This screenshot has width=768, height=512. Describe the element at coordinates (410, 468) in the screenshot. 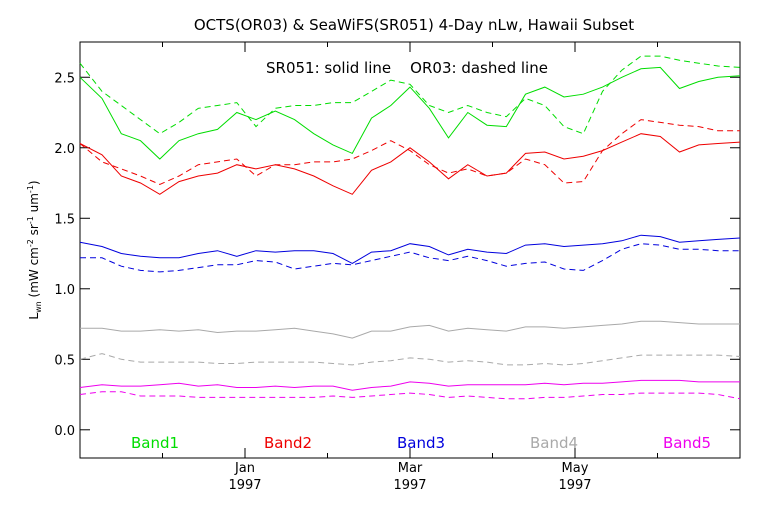

I see `x-tick-label-month: Mar` at that location.